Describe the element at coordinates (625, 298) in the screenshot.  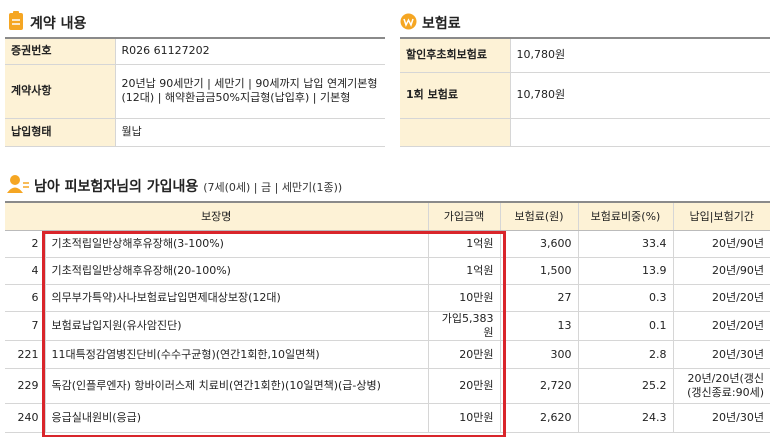
I see `premium-ratio: 0.3` at that location.